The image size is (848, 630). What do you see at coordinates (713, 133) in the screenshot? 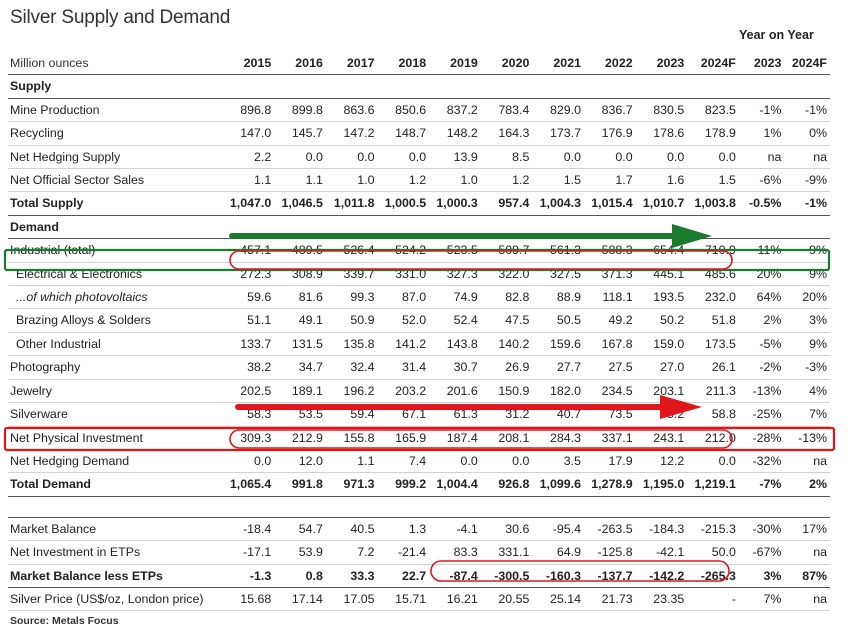
I see `table-cell: 178.9` at bounding box center [713, 133].